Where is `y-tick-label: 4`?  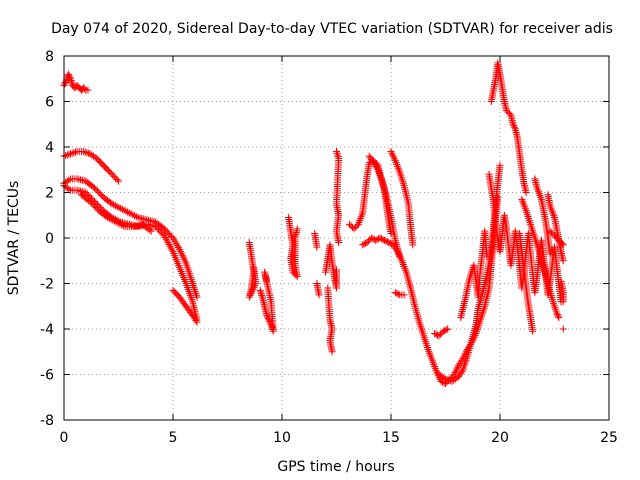 y-tick-label: 4 is located at coordinates (49, 148).